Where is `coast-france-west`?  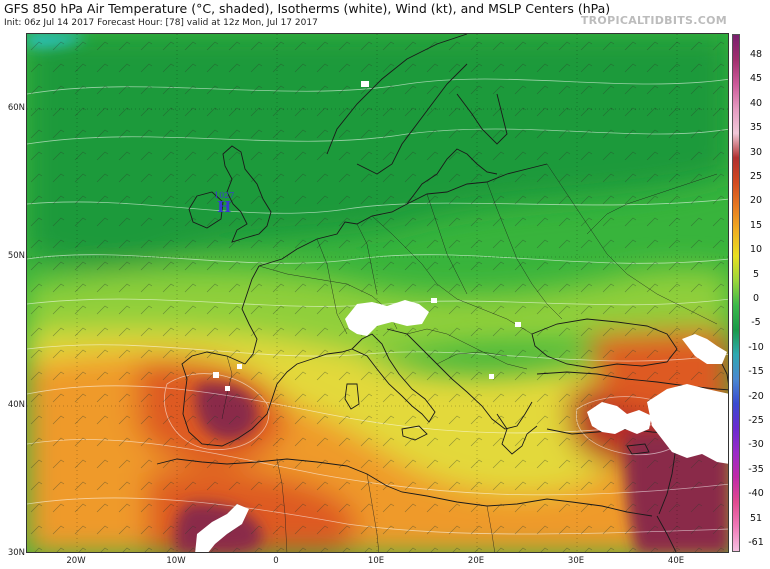 coast-france-west is located at coordinates (250, 315).